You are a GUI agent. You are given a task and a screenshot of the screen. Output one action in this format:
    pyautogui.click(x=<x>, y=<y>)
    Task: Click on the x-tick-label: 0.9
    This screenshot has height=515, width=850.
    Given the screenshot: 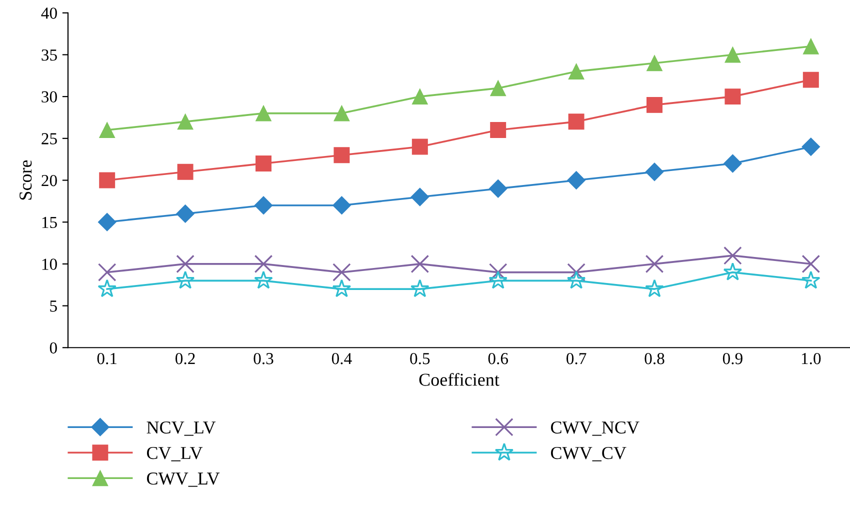 What is the action you would take?
    pyautogui.click(x=732, y=358)
    